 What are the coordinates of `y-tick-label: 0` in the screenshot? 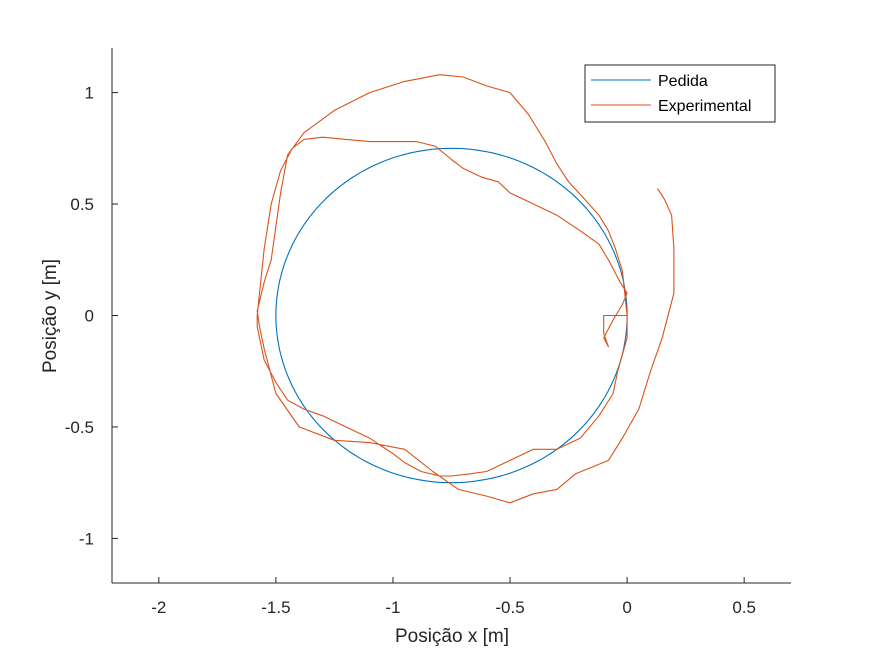 It's located at (89, 316).